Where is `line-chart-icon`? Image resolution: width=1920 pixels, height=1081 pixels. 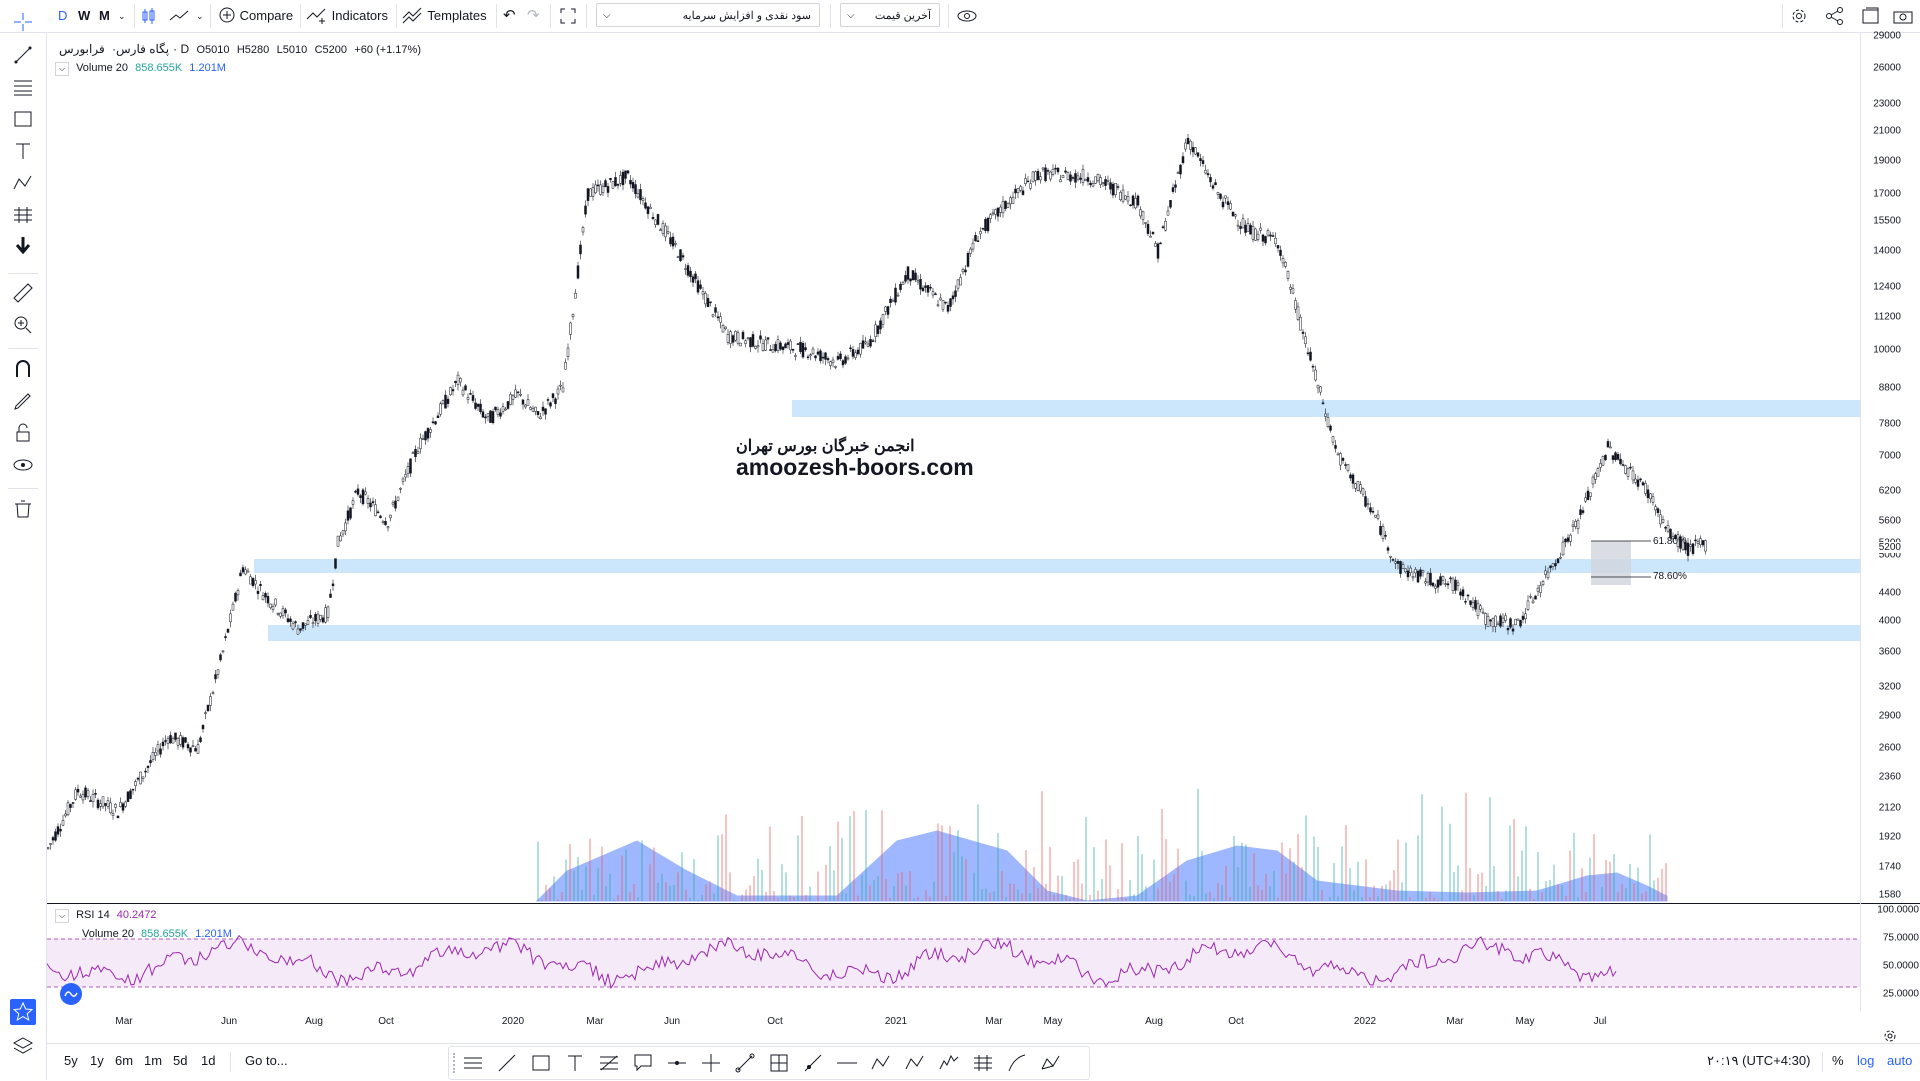 line-chart-icon is located at coordinates (179, 16).